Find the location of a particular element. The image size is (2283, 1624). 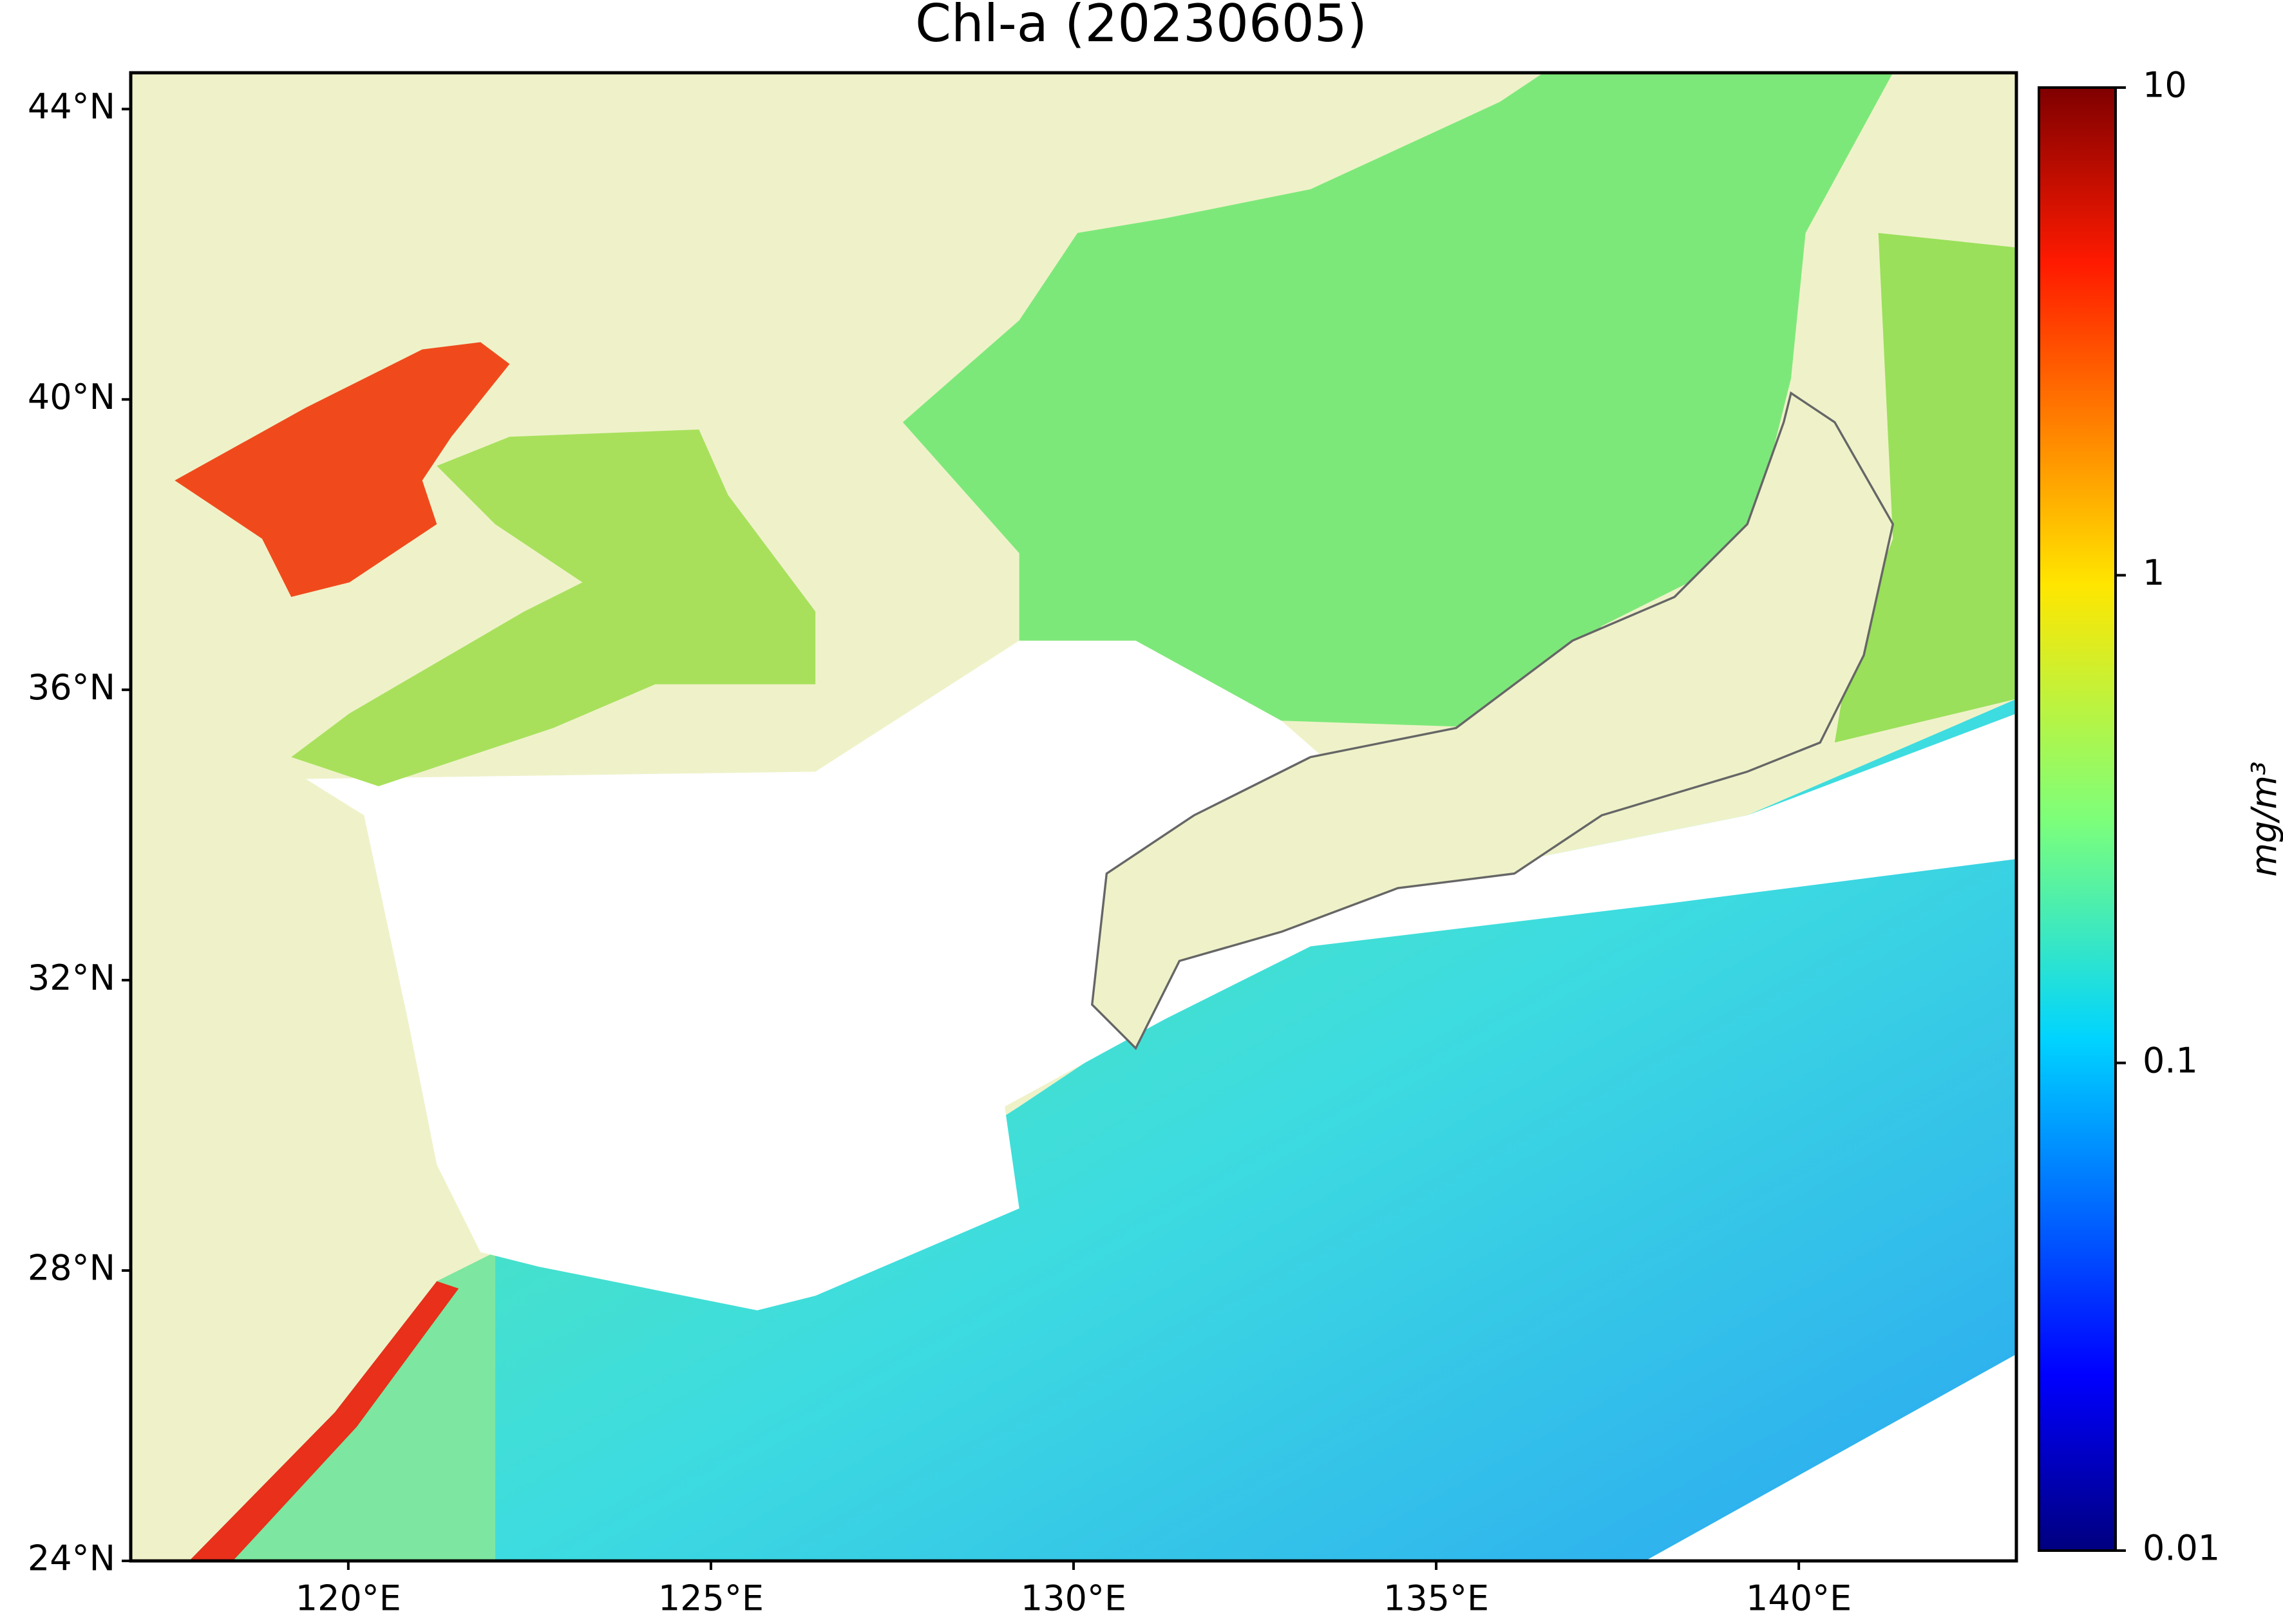

yellow-sea is located at coordinates (553, 608).